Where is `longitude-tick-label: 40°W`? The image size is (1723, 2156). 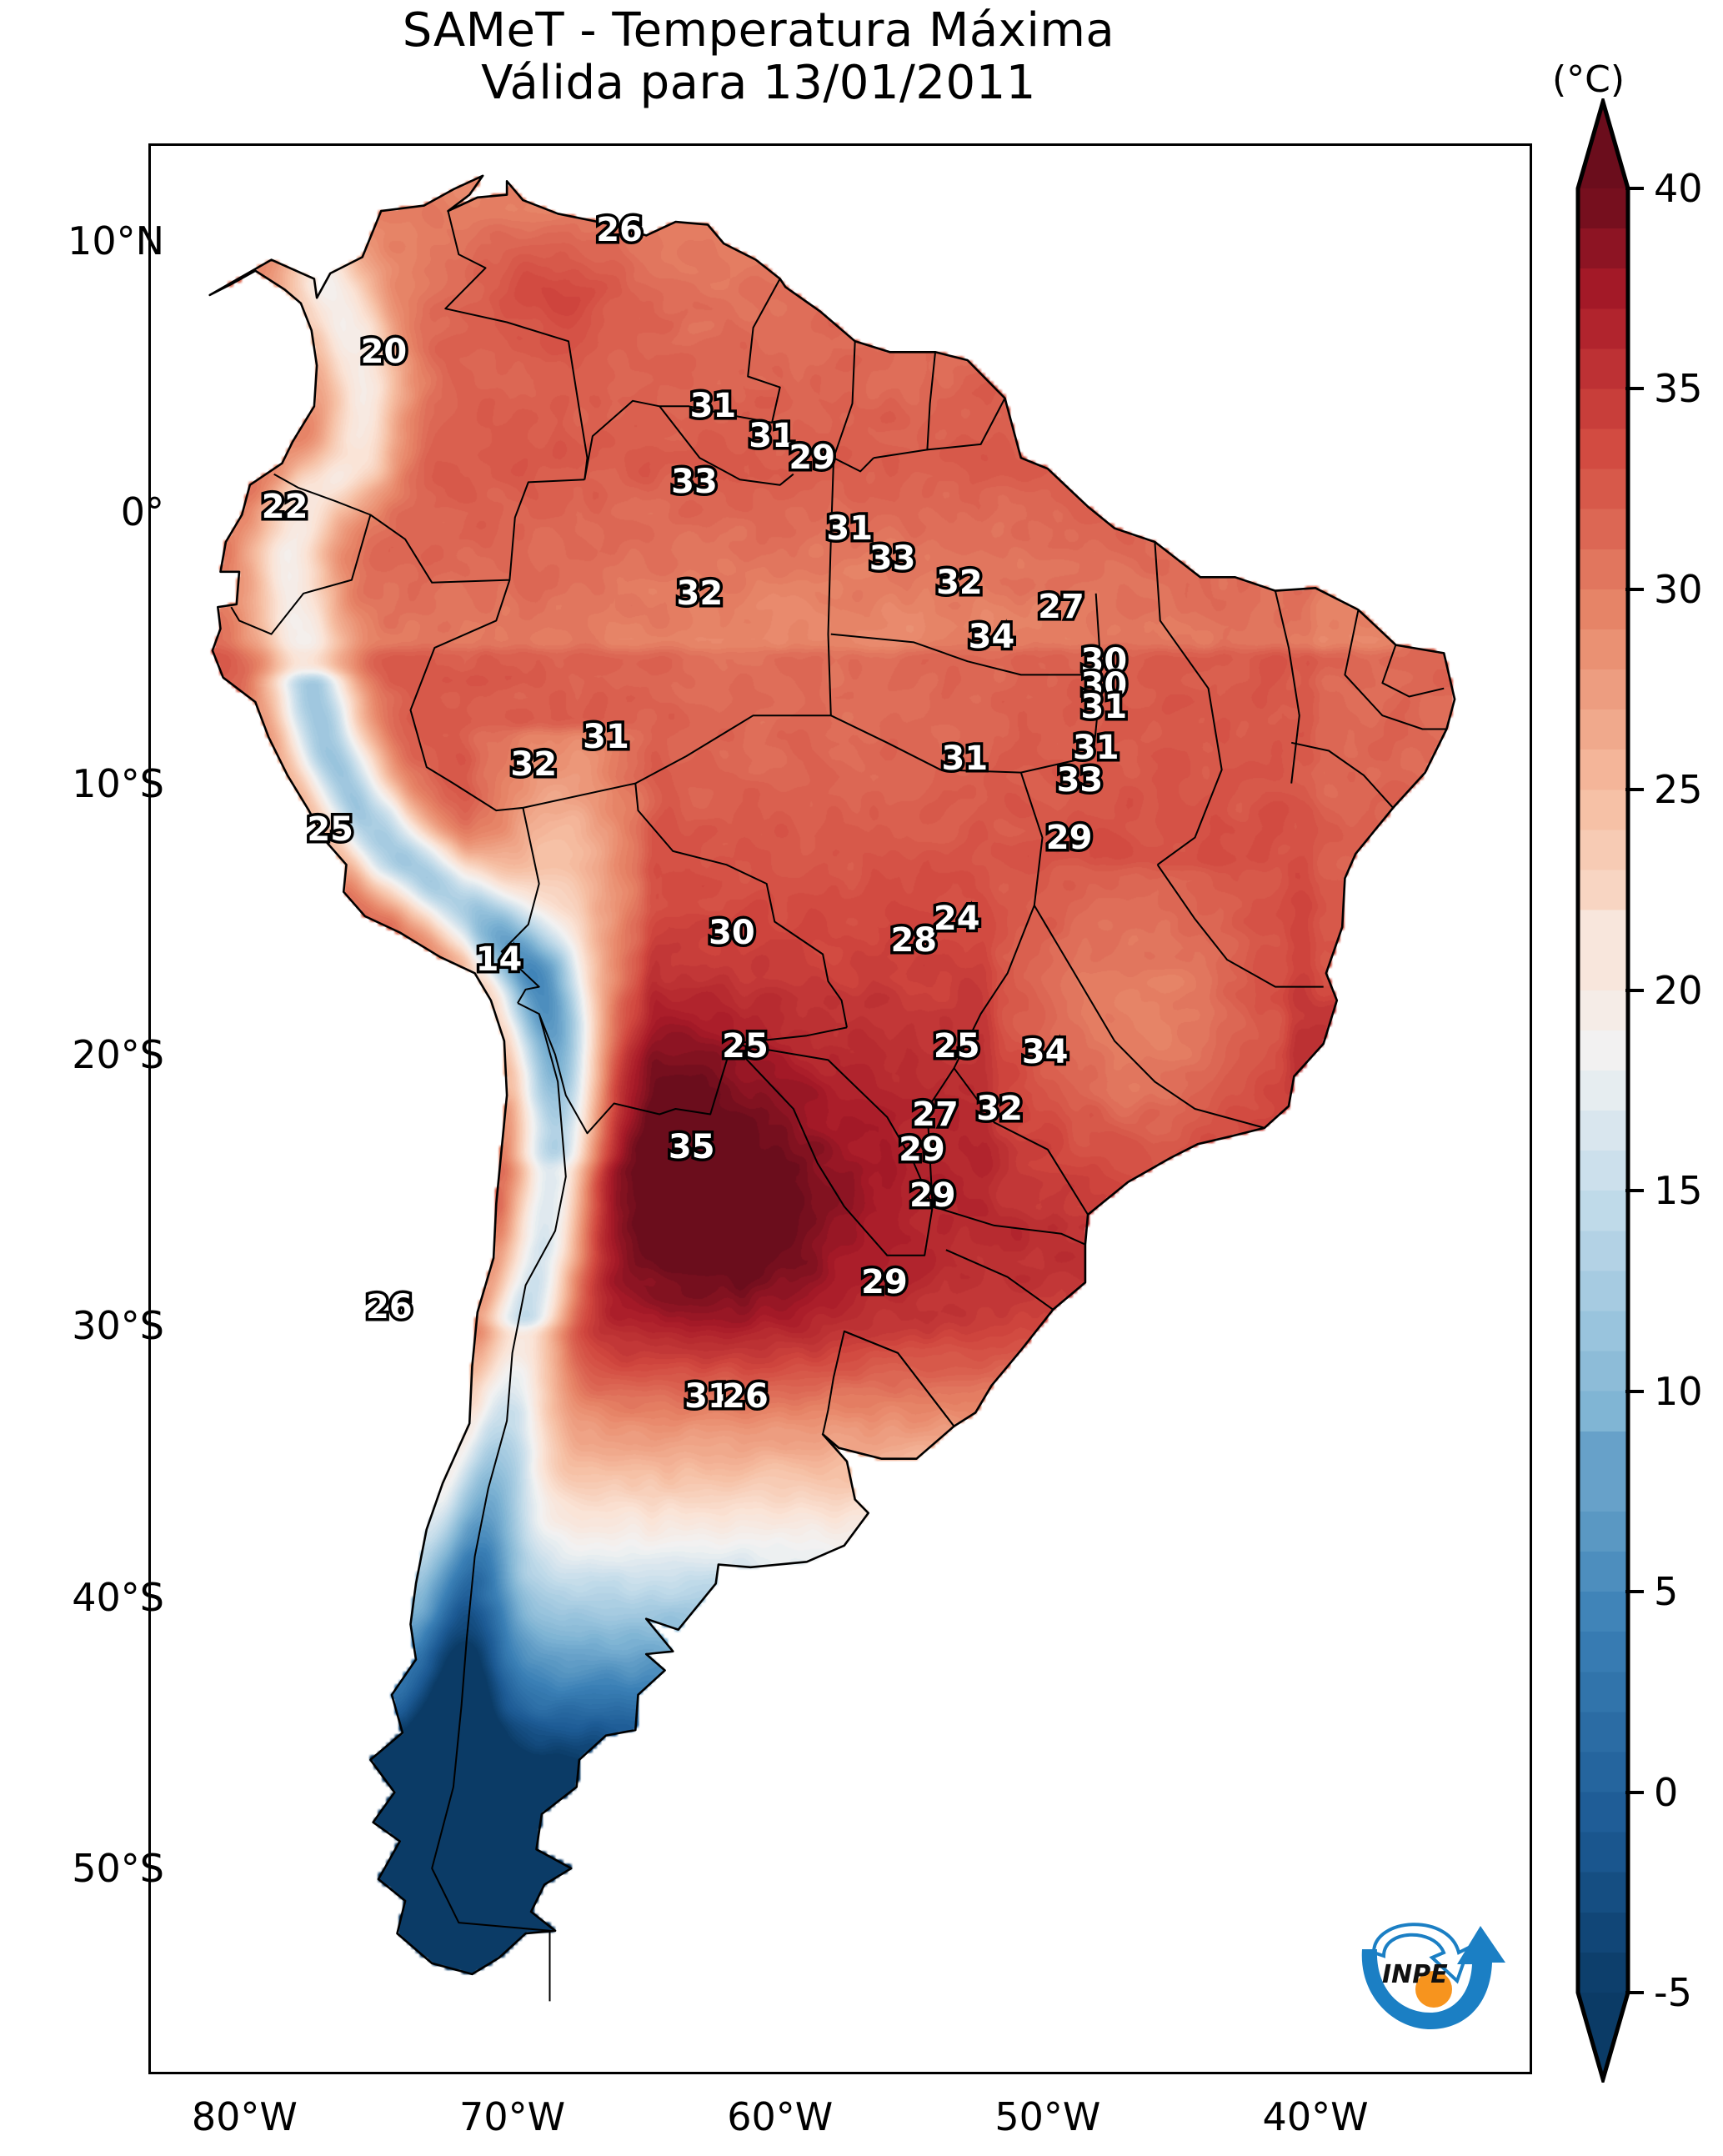
longitude-tick-label: 40°W is located at coordinates (1315, 2116).